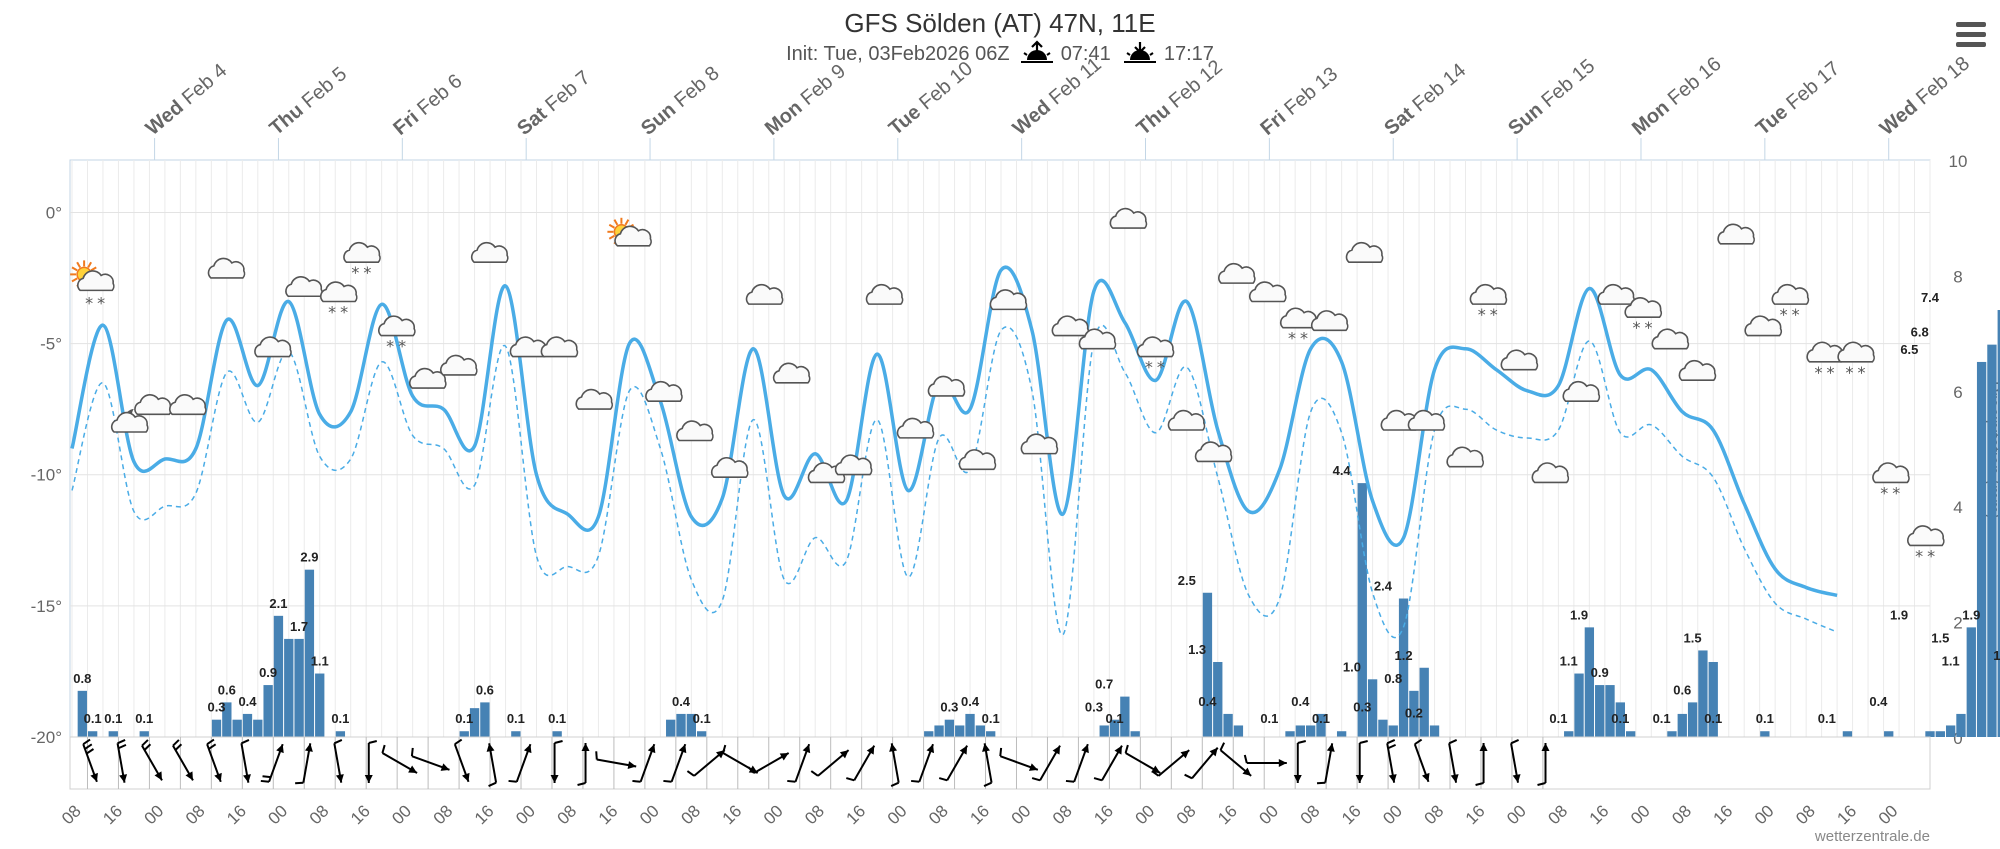 This screenshot has height=849, width=2000. I want to click on precipitation-value-label: 0.3, so click(1094, 707).